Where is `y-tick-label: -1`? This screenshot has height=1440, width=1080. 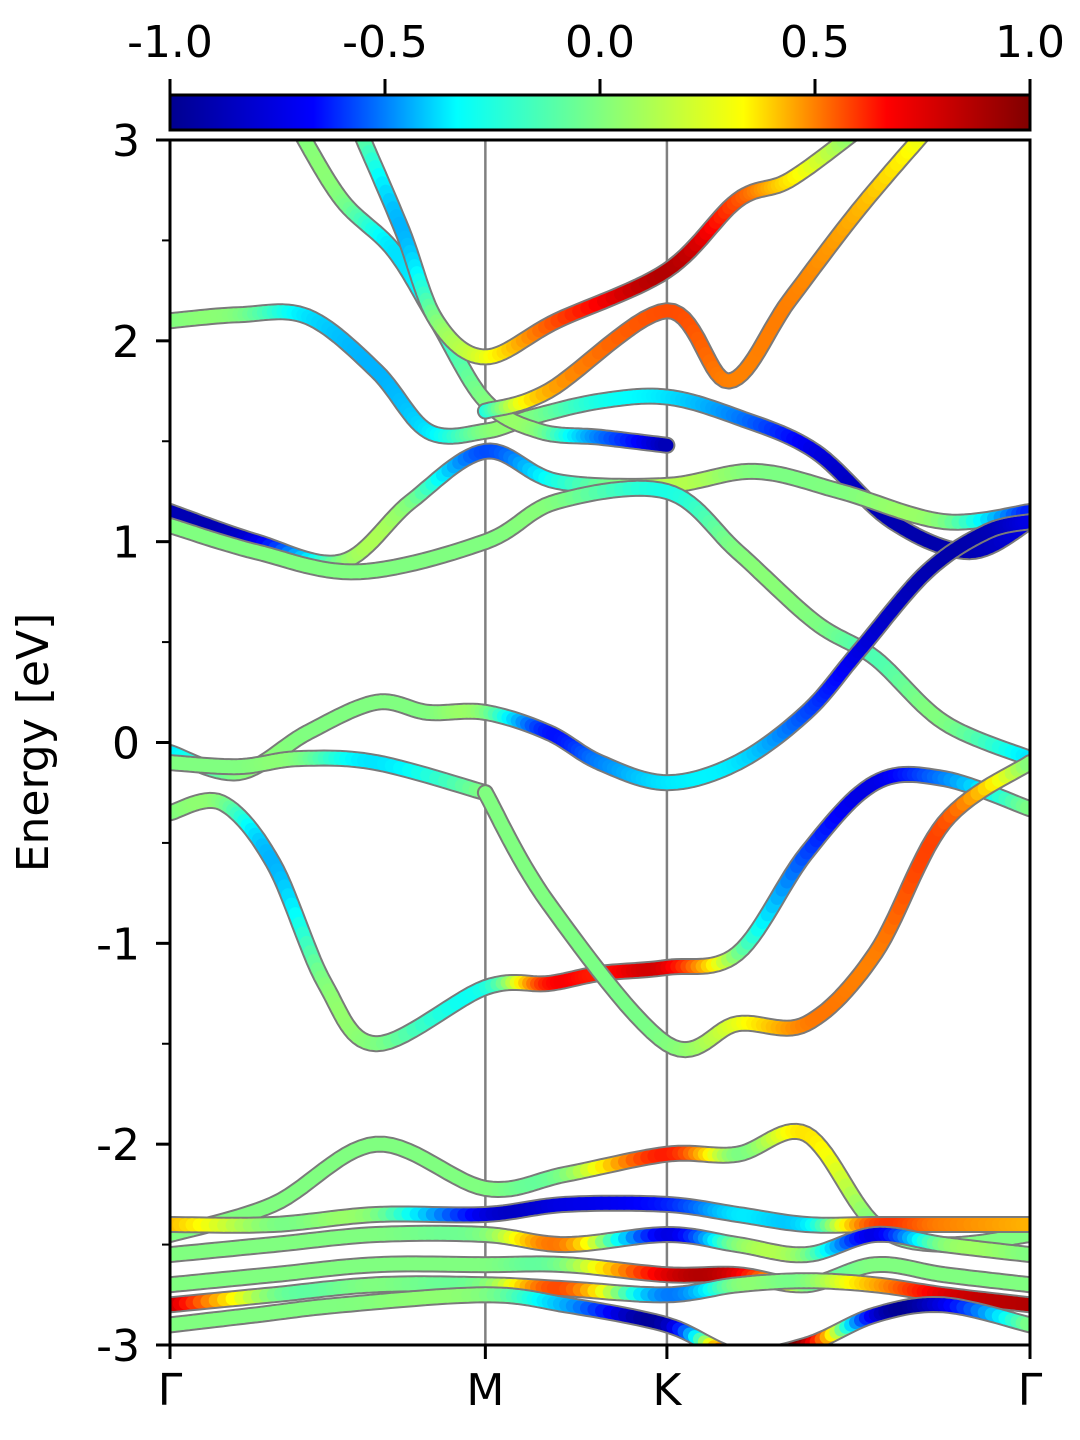
y-tick-label: -1 is located at coordinates (118, 944).